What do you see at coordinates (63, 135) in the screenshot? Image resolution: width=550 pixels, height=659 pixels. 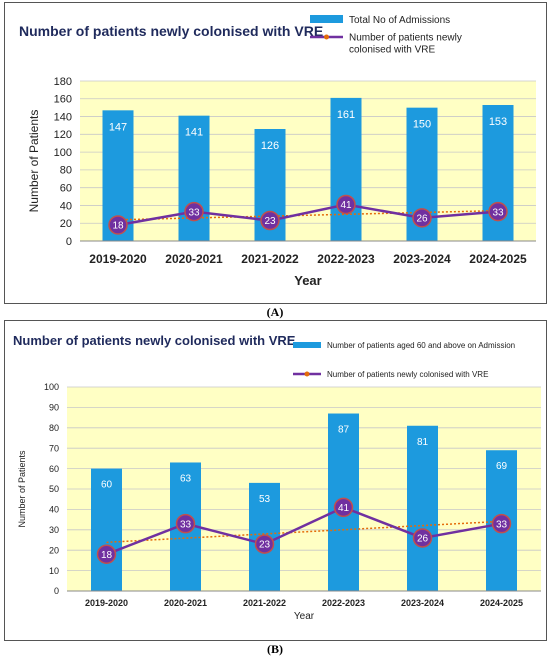 I see `y-tick-label: 120` at bounding box center [63, 135].